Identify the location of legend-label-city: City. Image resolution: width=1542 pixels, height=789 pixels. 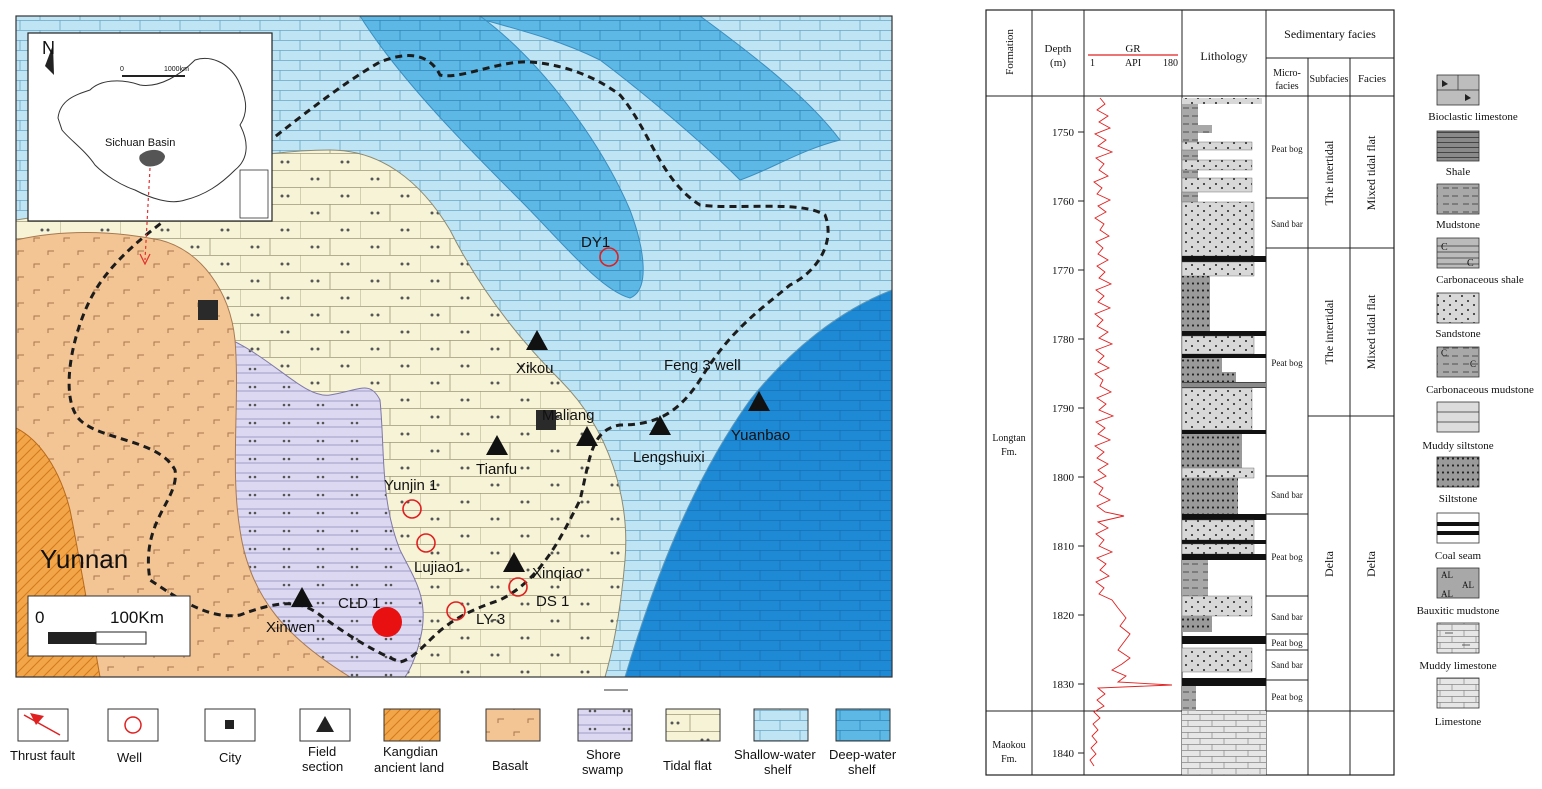
(230, 757).